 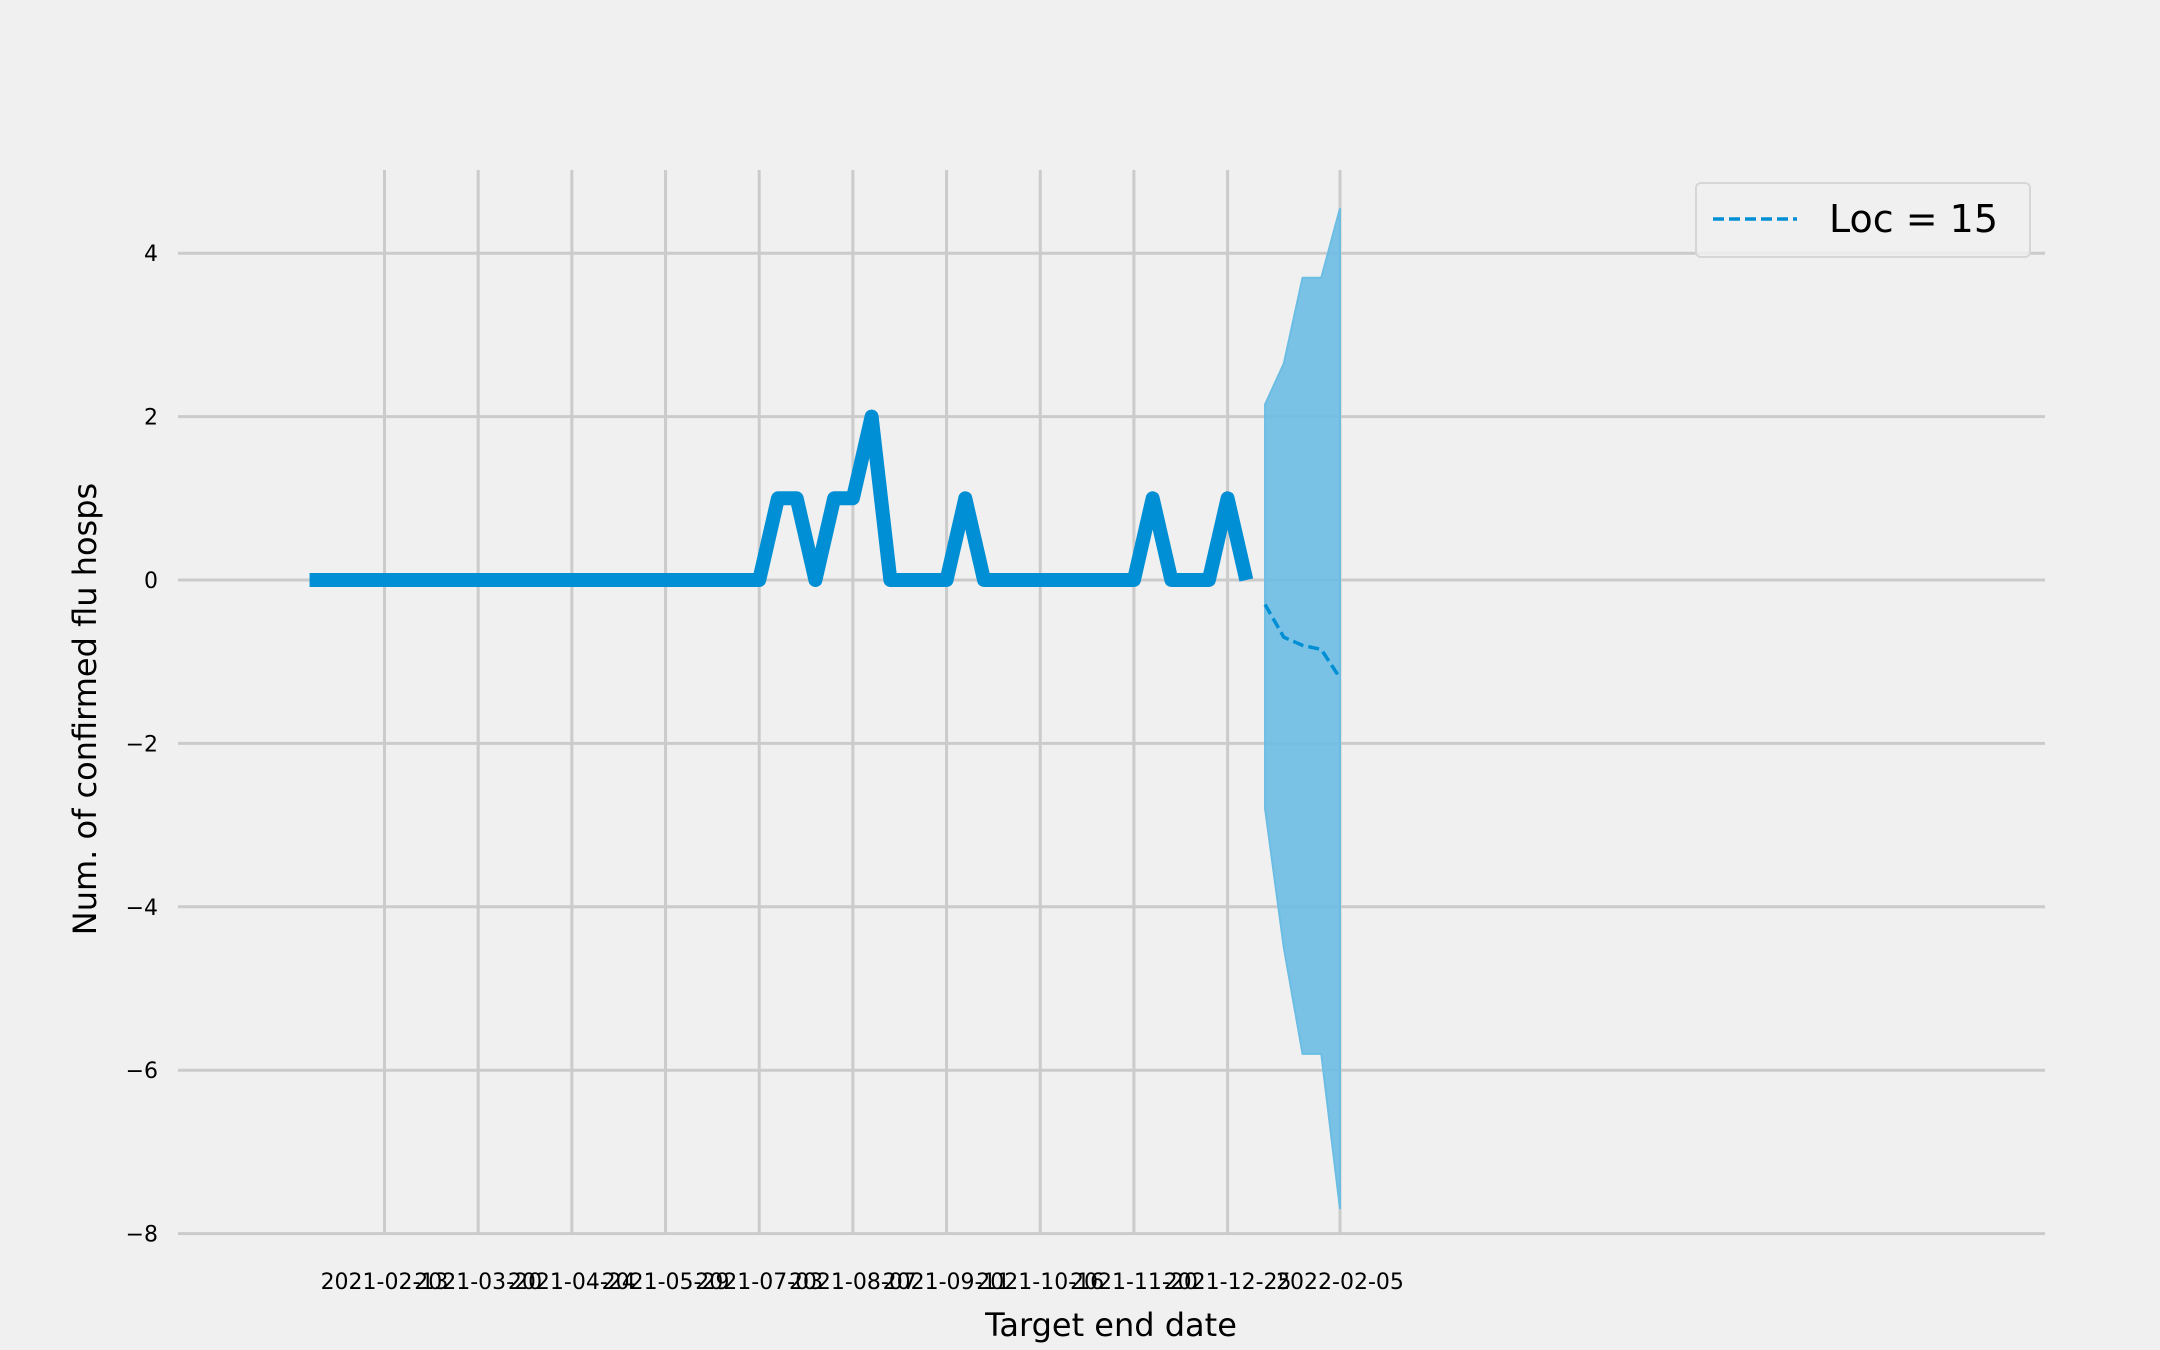 What do you see at coordinates (385, 1282) in the screenshot?
I see `x-tick-label: 2021-02-13` at bounding box center [385, 1282].